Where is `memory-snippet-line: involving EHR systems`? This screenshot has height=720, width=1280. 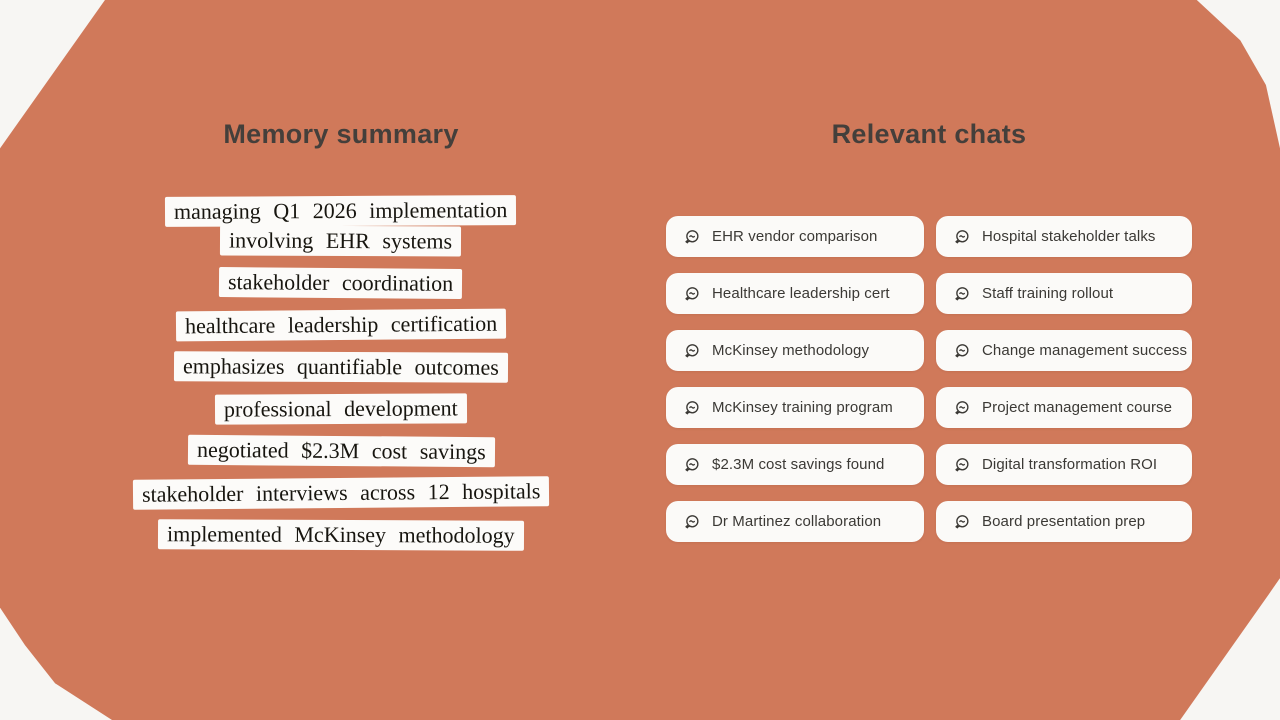
memory-snippet-line: involving EHR systems is located at coordinates (341, 241).